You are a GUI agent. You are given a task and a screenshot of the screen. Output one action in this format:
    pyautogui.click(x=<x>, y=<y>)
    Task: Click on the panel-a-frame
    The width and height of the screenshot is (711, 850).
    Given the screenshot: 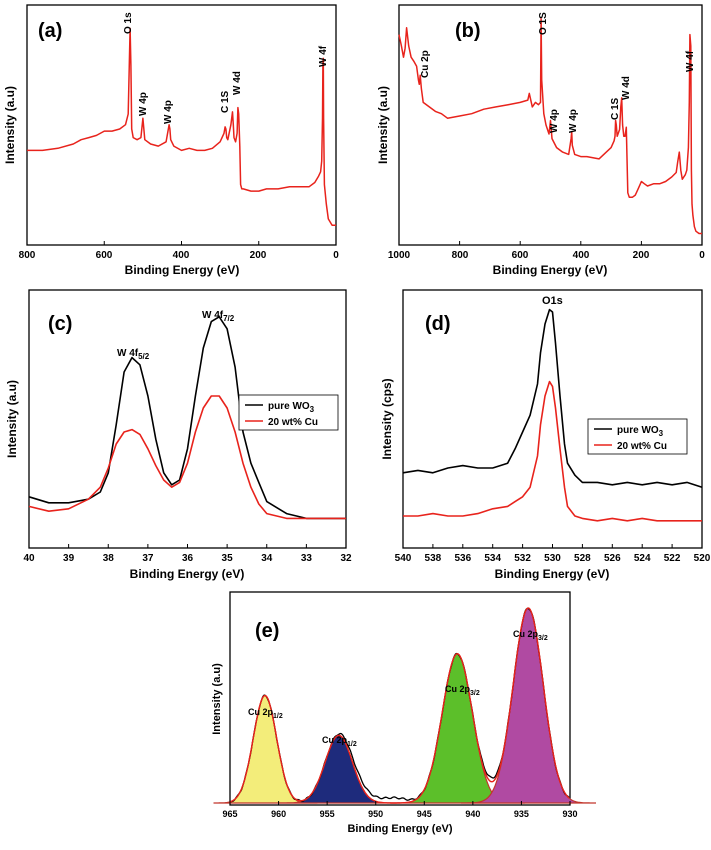 What is the action you would take?
    pyautogui.click(x=181, y=125)
    